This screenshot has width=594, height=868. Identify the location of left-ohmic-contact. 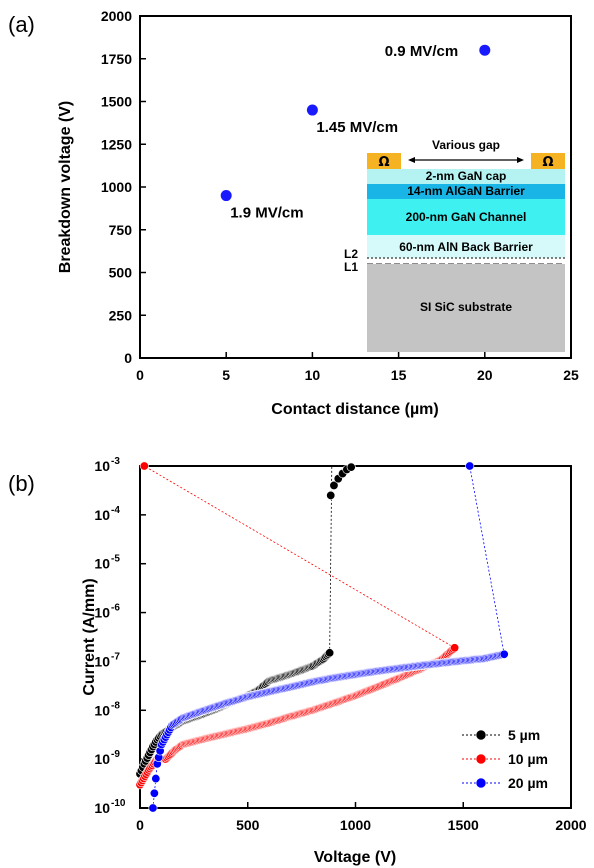
(384, 161).